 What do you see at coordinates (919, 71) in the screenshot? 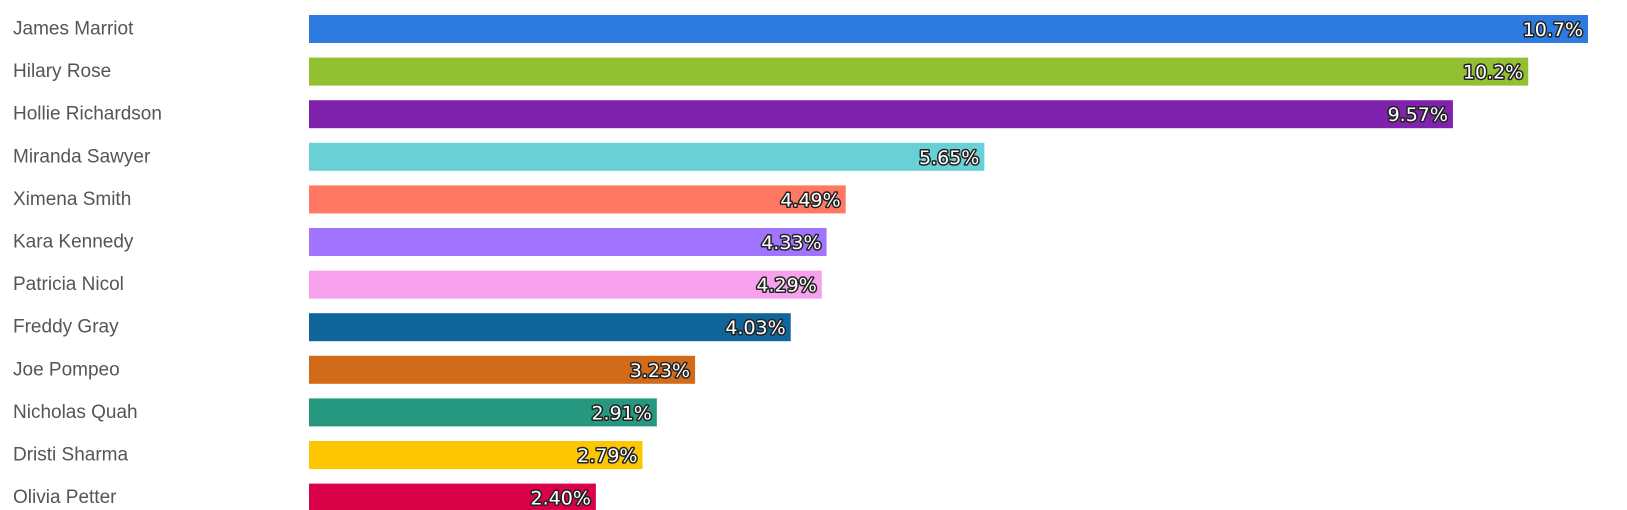
I see `bar-hilary-rose` at bounding box center [919, 71].